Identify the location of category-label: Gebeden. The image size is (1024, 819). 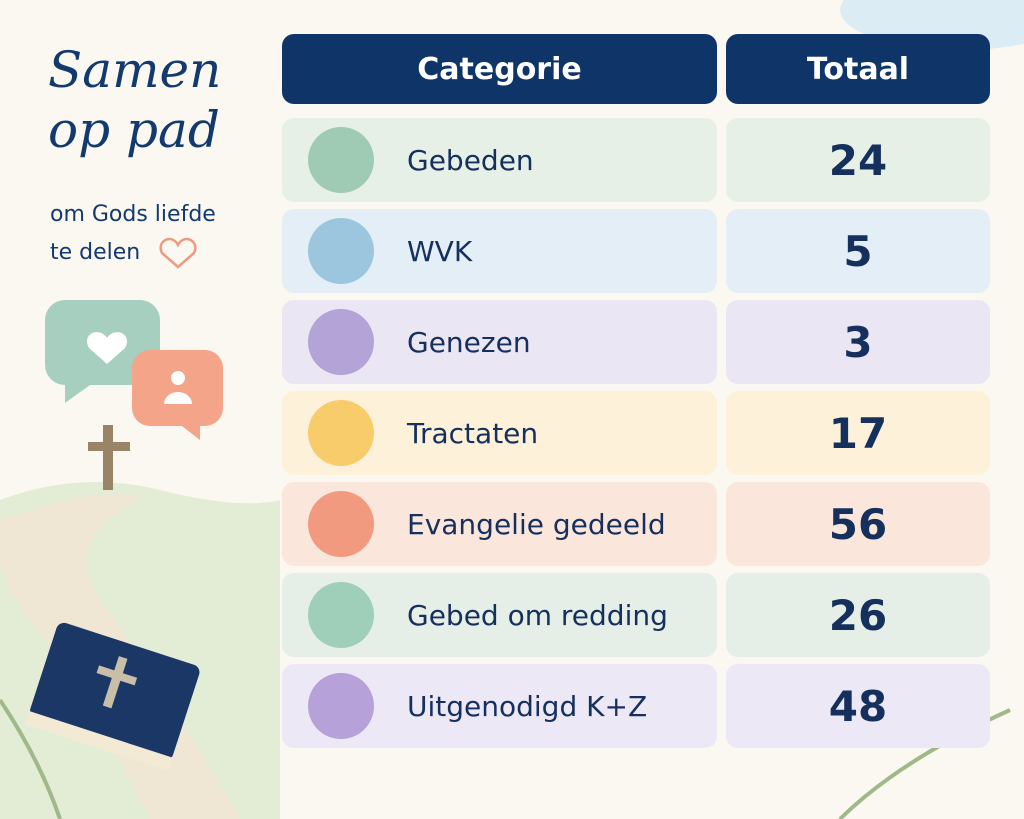
(470, 160).